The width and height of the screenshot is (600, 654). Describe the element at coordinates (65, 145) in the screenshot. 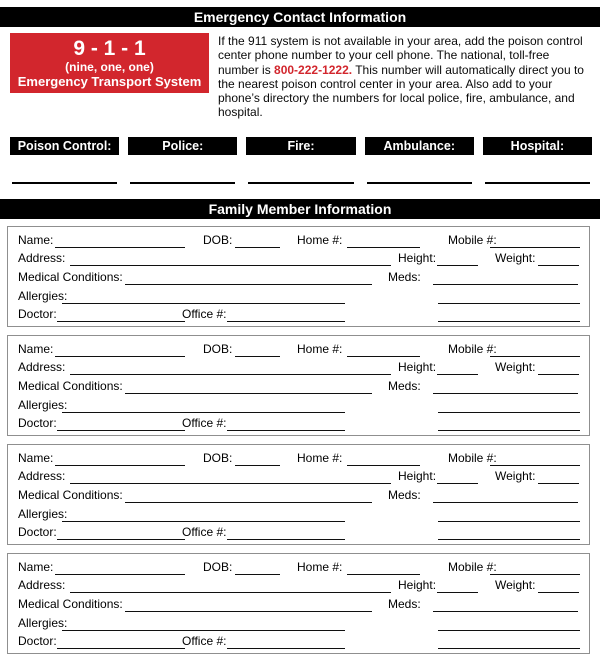

I see `contact-label-poison-control: Poison Control:` at that location.